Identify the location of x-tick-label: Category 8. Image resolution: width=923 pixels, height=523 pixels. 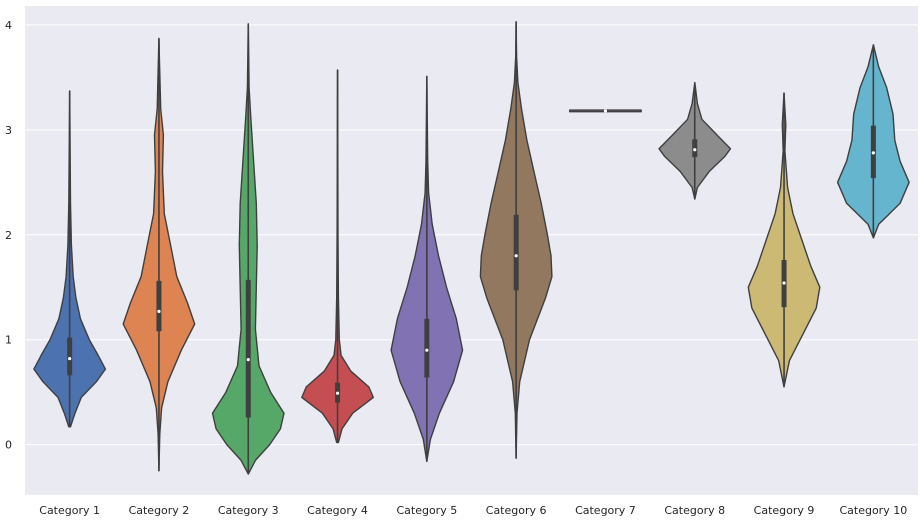
(694, 510).